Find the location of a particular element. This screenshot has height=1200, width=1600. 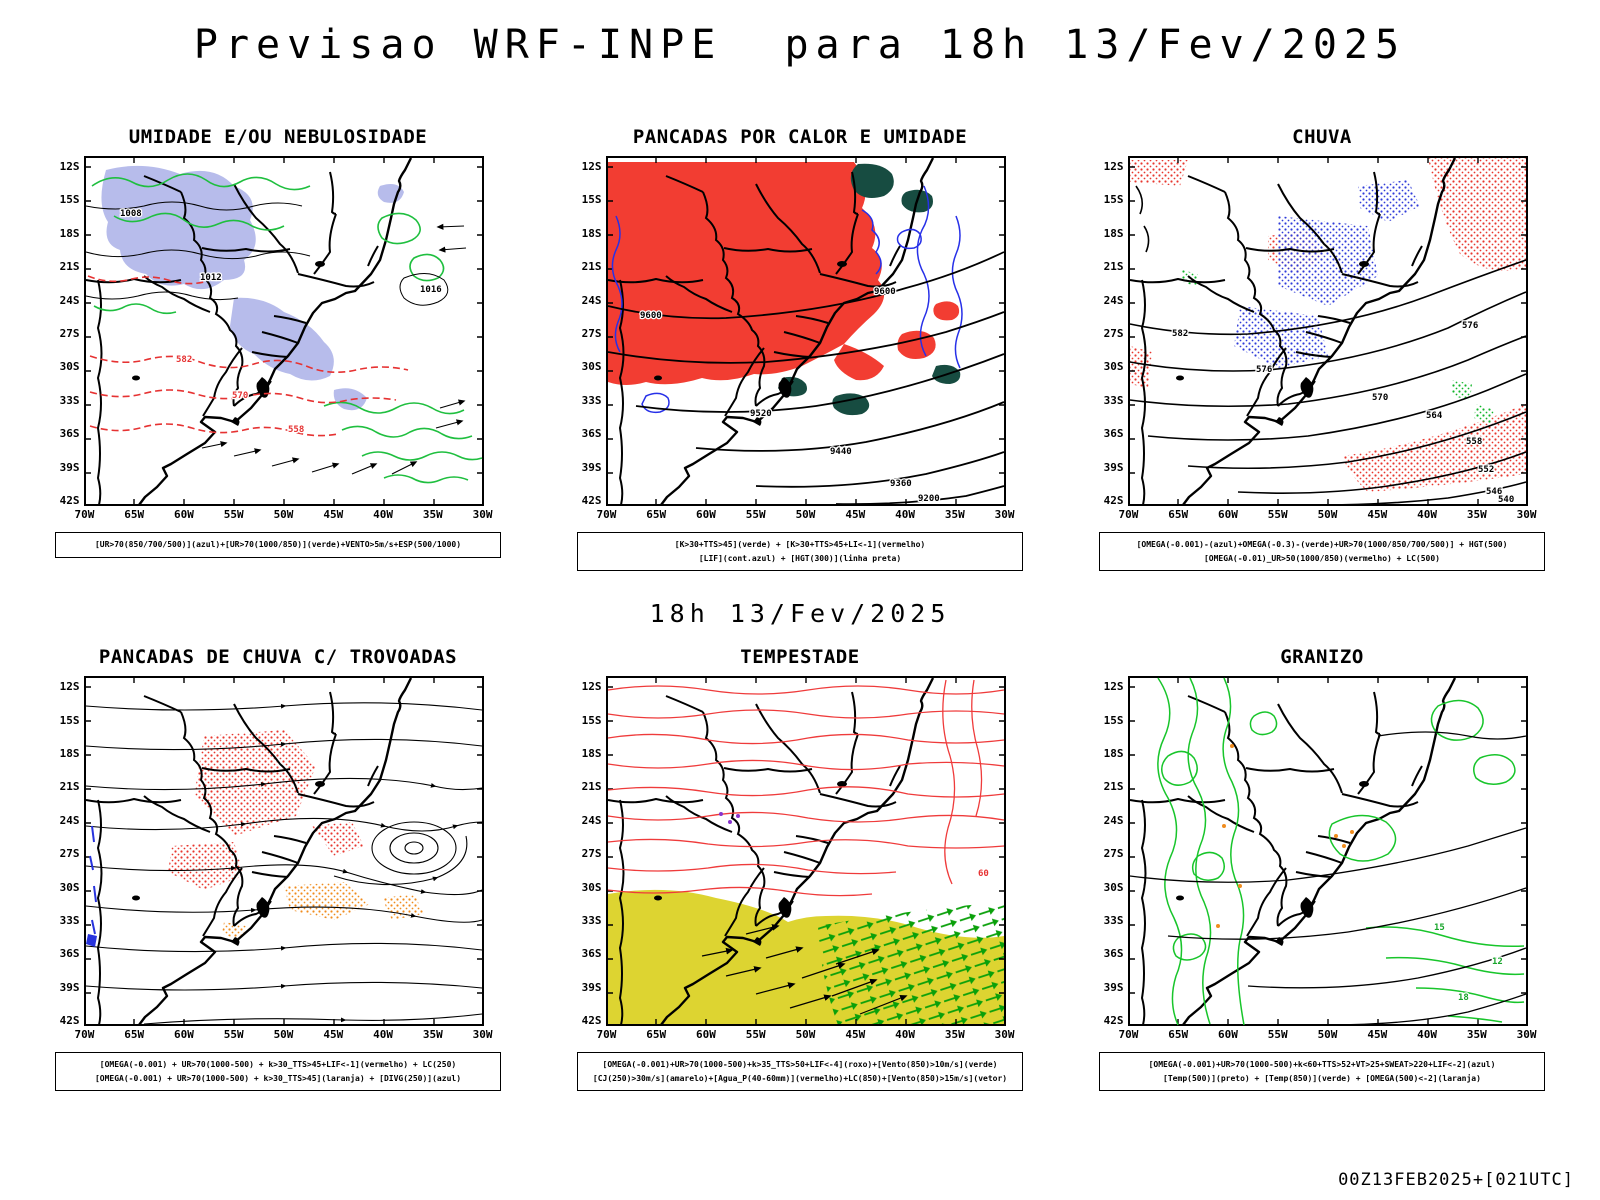

panel-granizo-title: GRANIZO is located at coordinates (1322, 657).